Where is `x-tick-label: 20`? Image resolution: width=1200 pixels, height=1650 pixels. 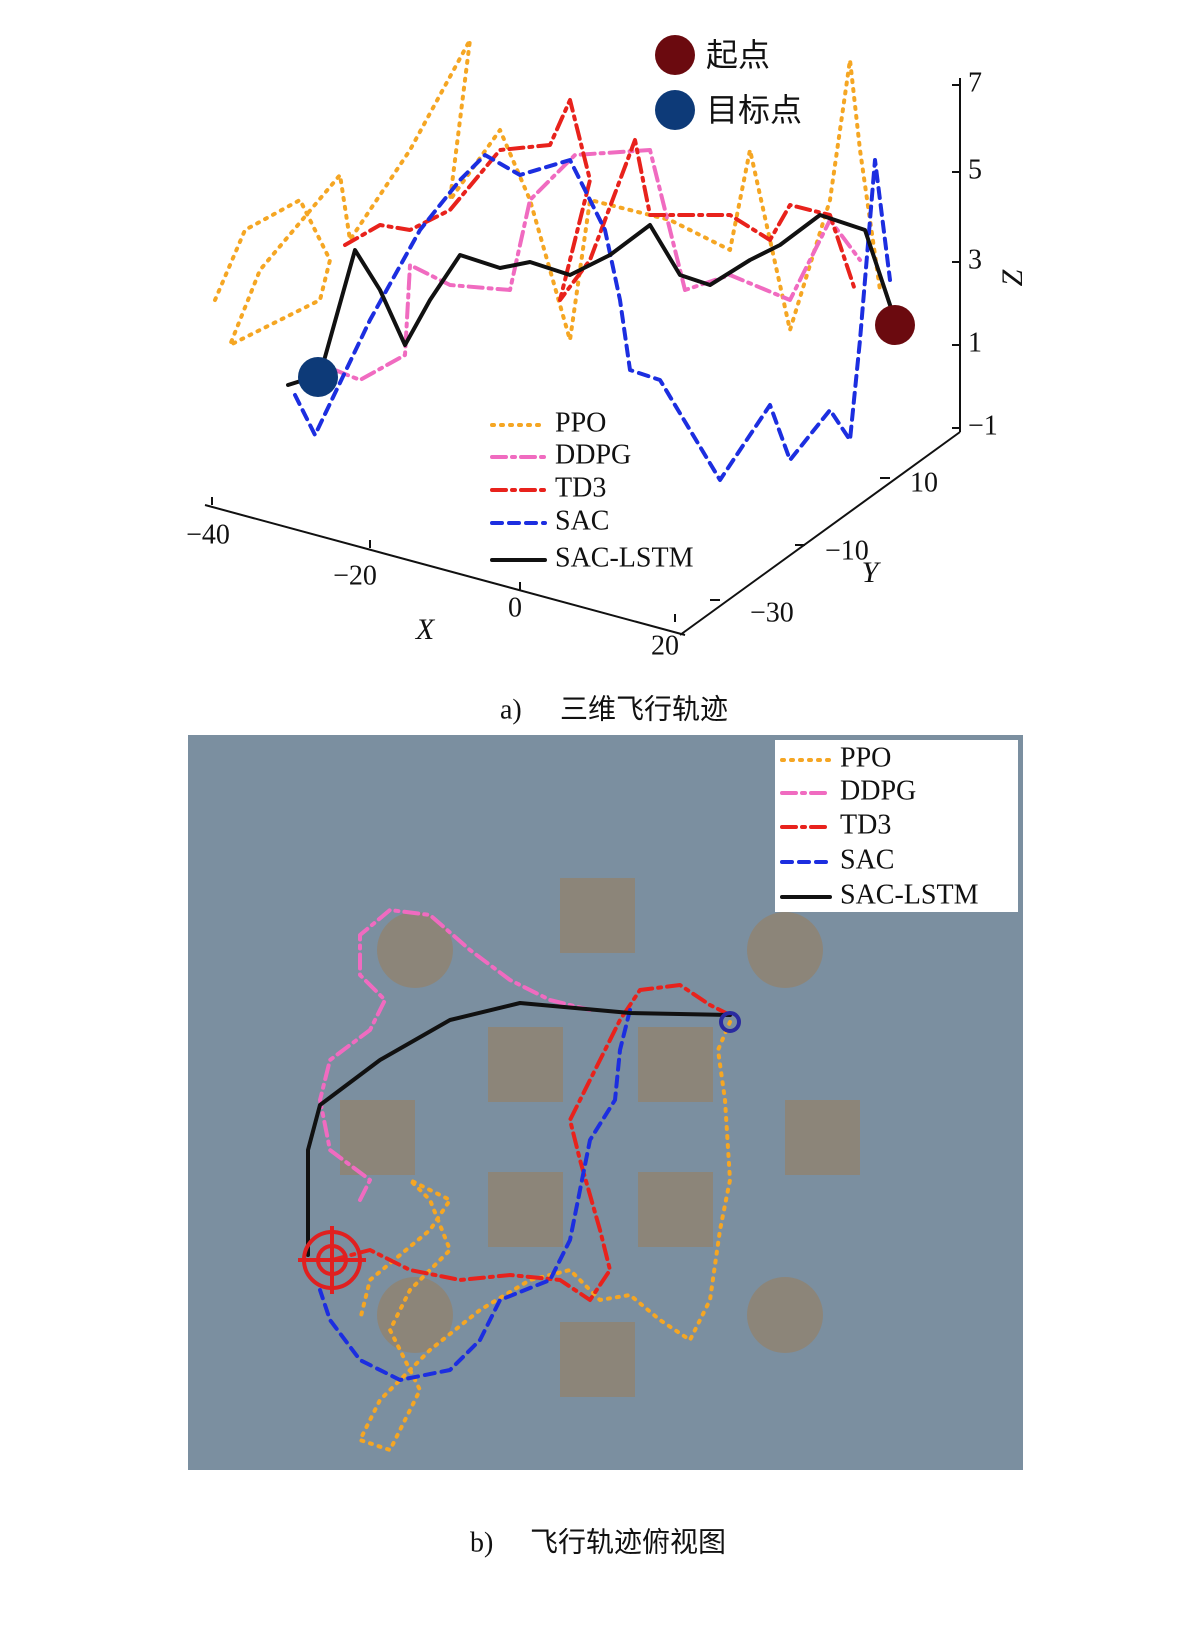 x-tick-label: 20 is located at coordinates (665, 645).